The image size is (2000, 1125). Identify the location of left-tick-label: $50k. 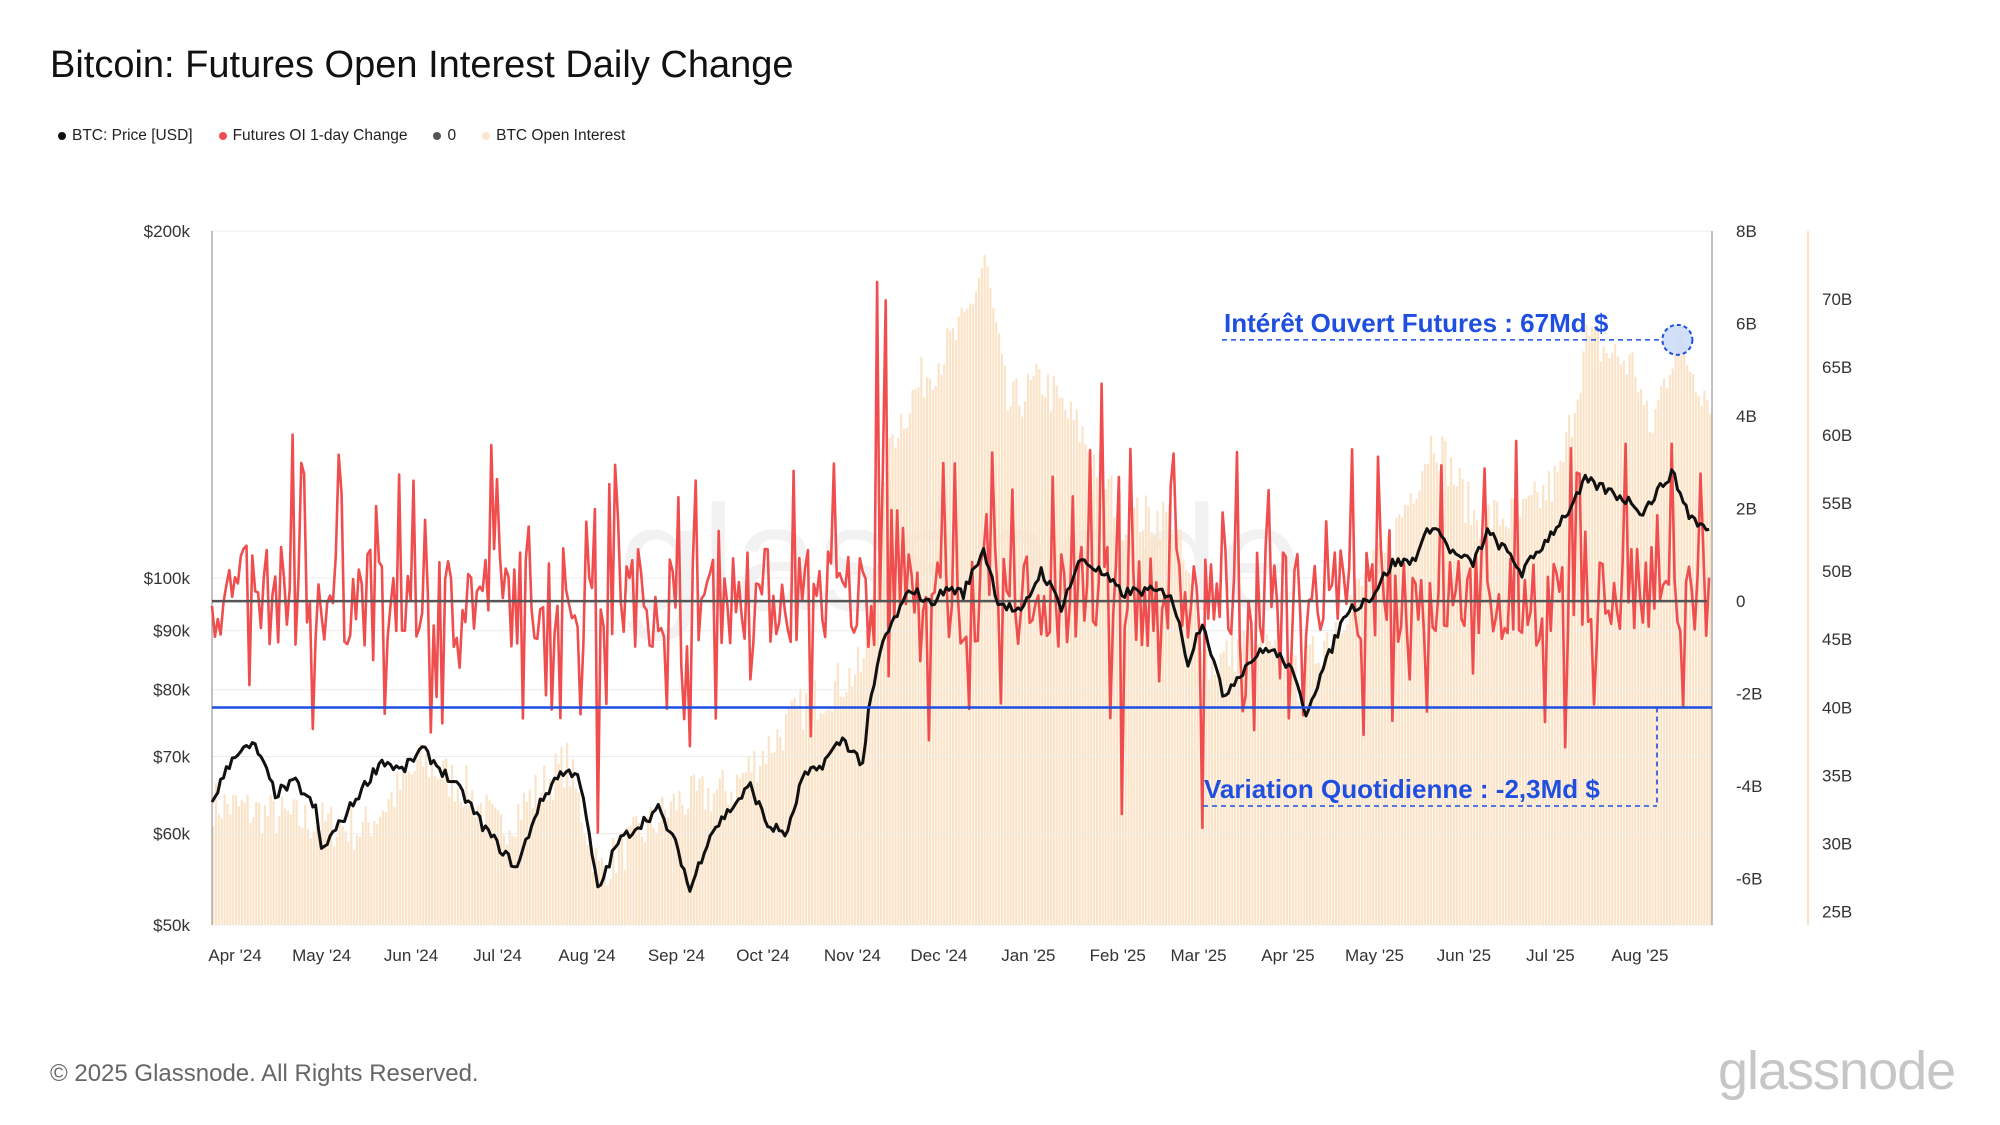
(171, 925).